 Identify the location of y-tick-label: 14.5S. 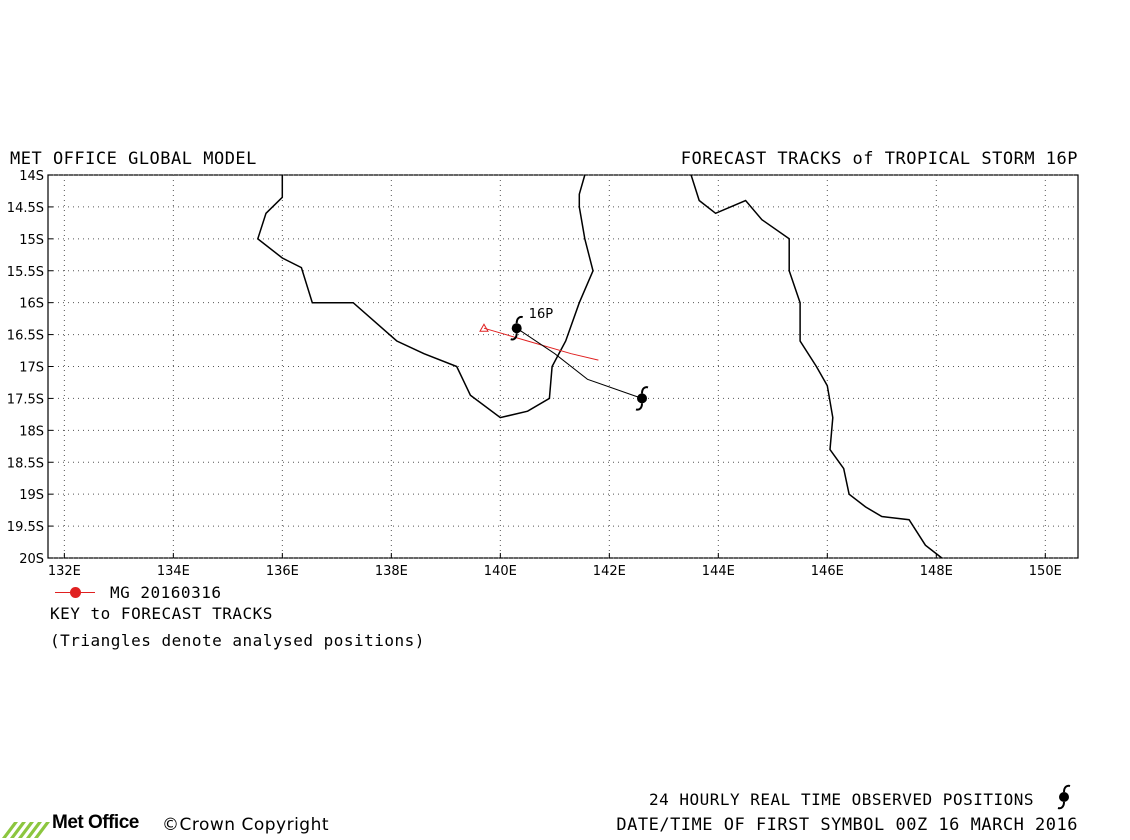
(25, 208).